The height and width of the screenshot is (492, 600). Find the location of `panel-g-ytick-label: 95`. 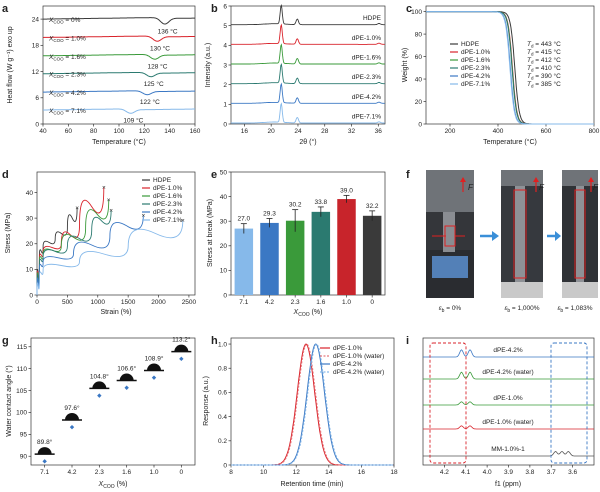

panel-g-ytick-label: 95 is located at coordinates (24, 435).